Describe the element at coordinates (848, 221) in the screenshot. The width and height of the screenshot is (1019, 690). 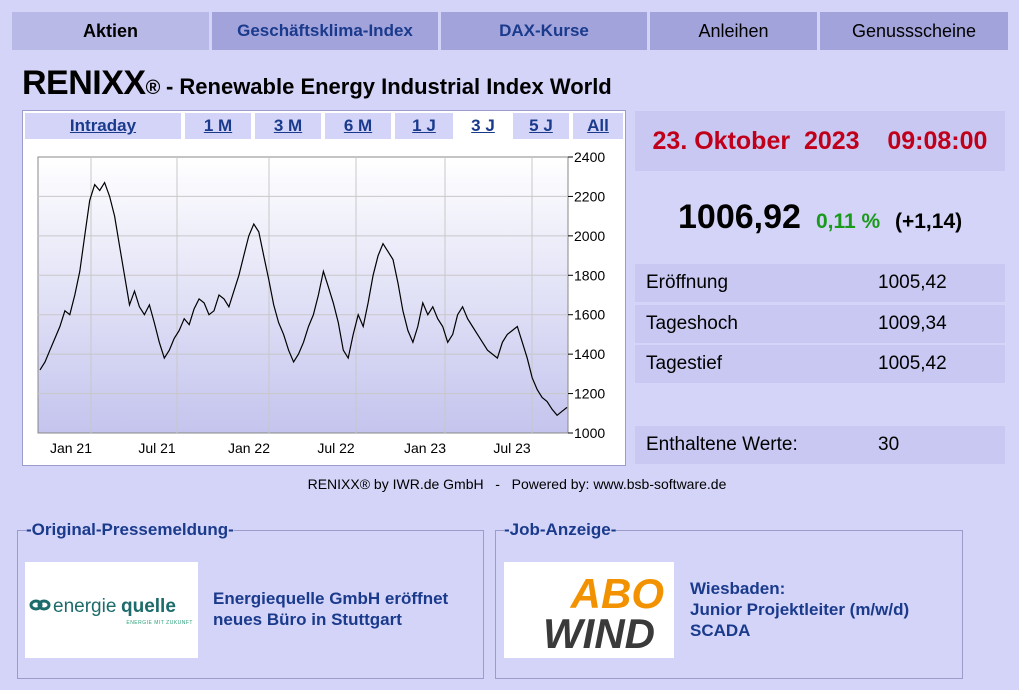
I see `change-percent: 0,11 %` at that location.